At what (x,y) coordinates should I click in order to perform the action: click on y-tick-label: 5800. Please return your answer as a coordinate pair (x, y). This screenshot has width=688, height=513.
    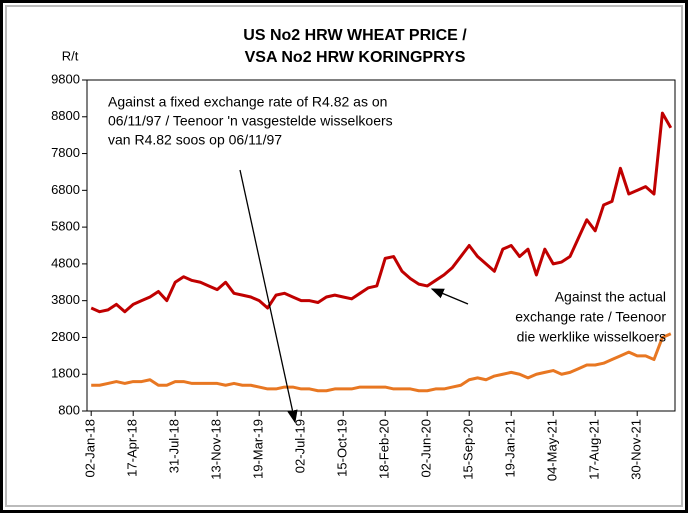
    Looking at the image, I should click on (65, 226).